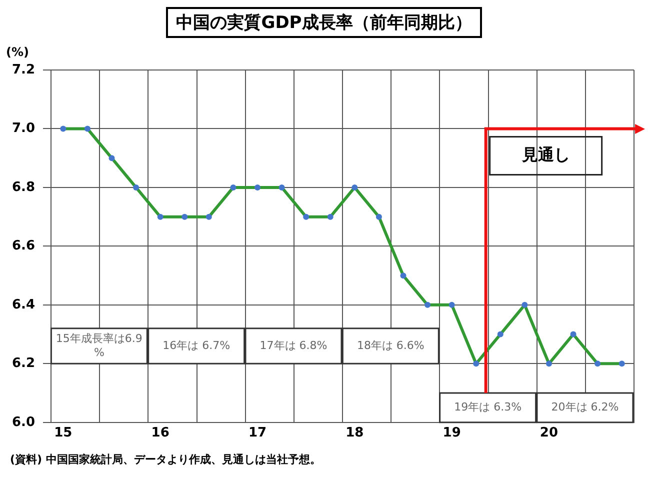 Image resolution: width=648 pixels, height=477 pixels. What do you see at coordinates (165, 459) in the screenshot?
I see `text: (資料) 中国国家統計局、データより作成、見通しは当社予想。` at bounding box center [165, 459].